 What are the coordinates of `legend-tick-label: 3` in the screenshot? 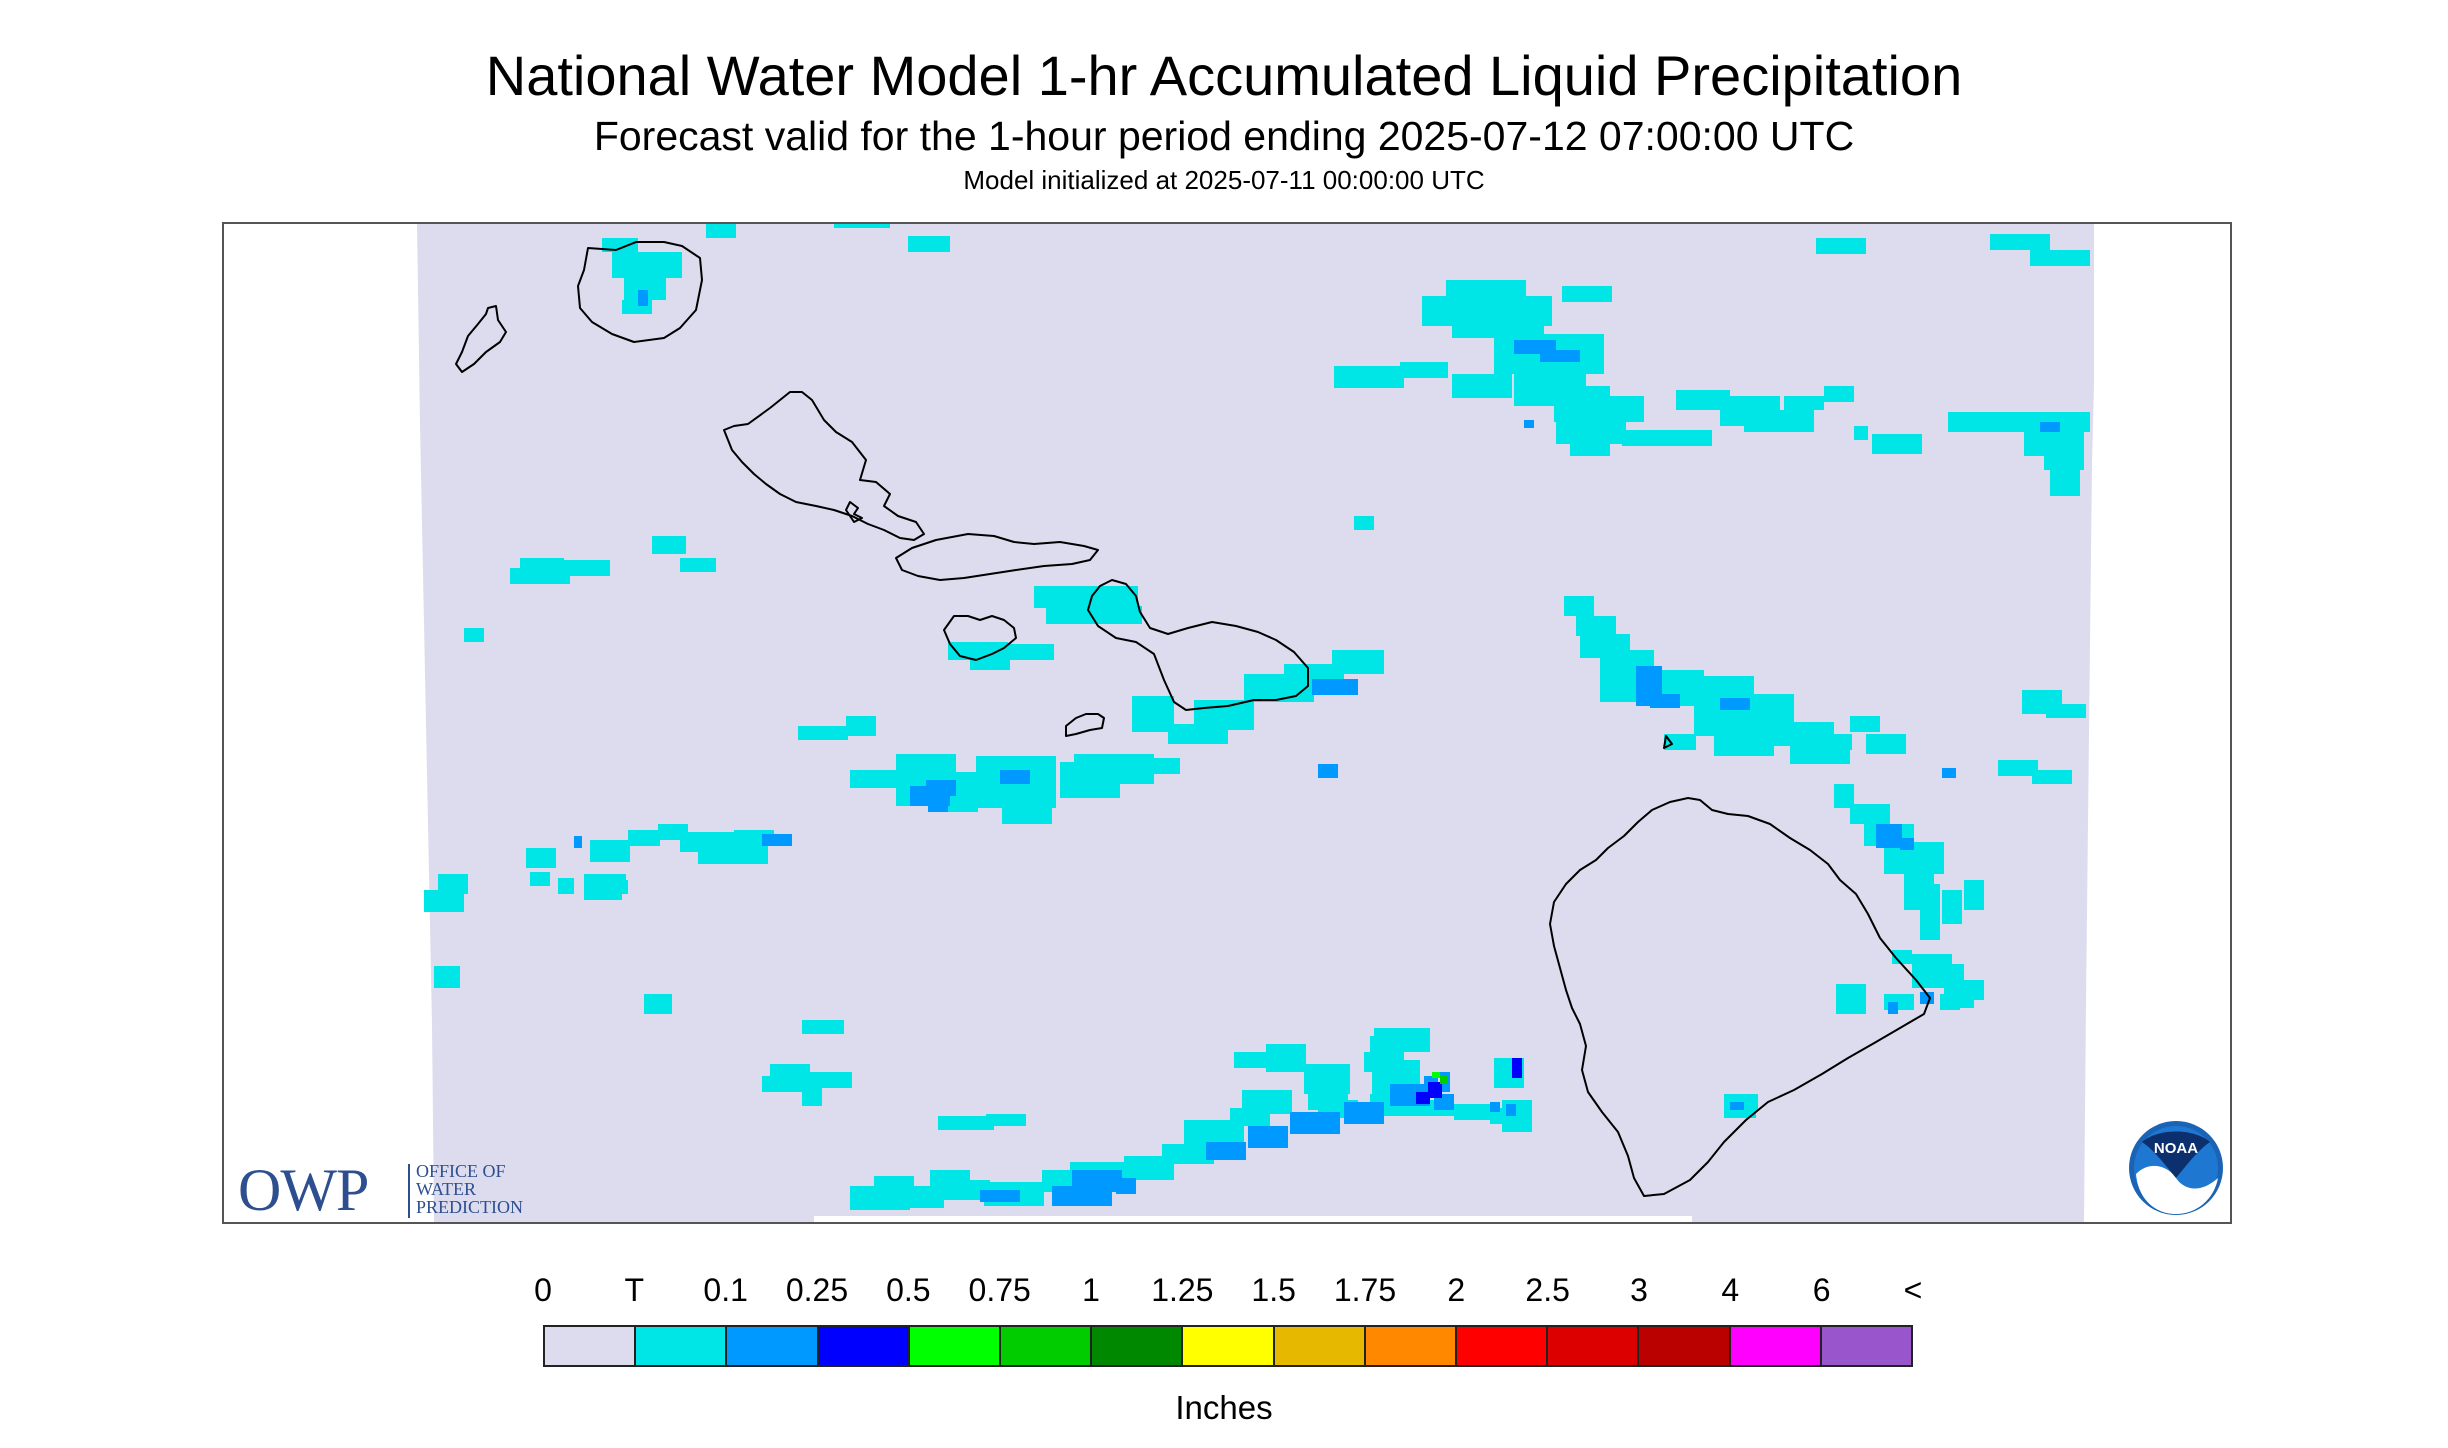 It's located at (1639, 1290).